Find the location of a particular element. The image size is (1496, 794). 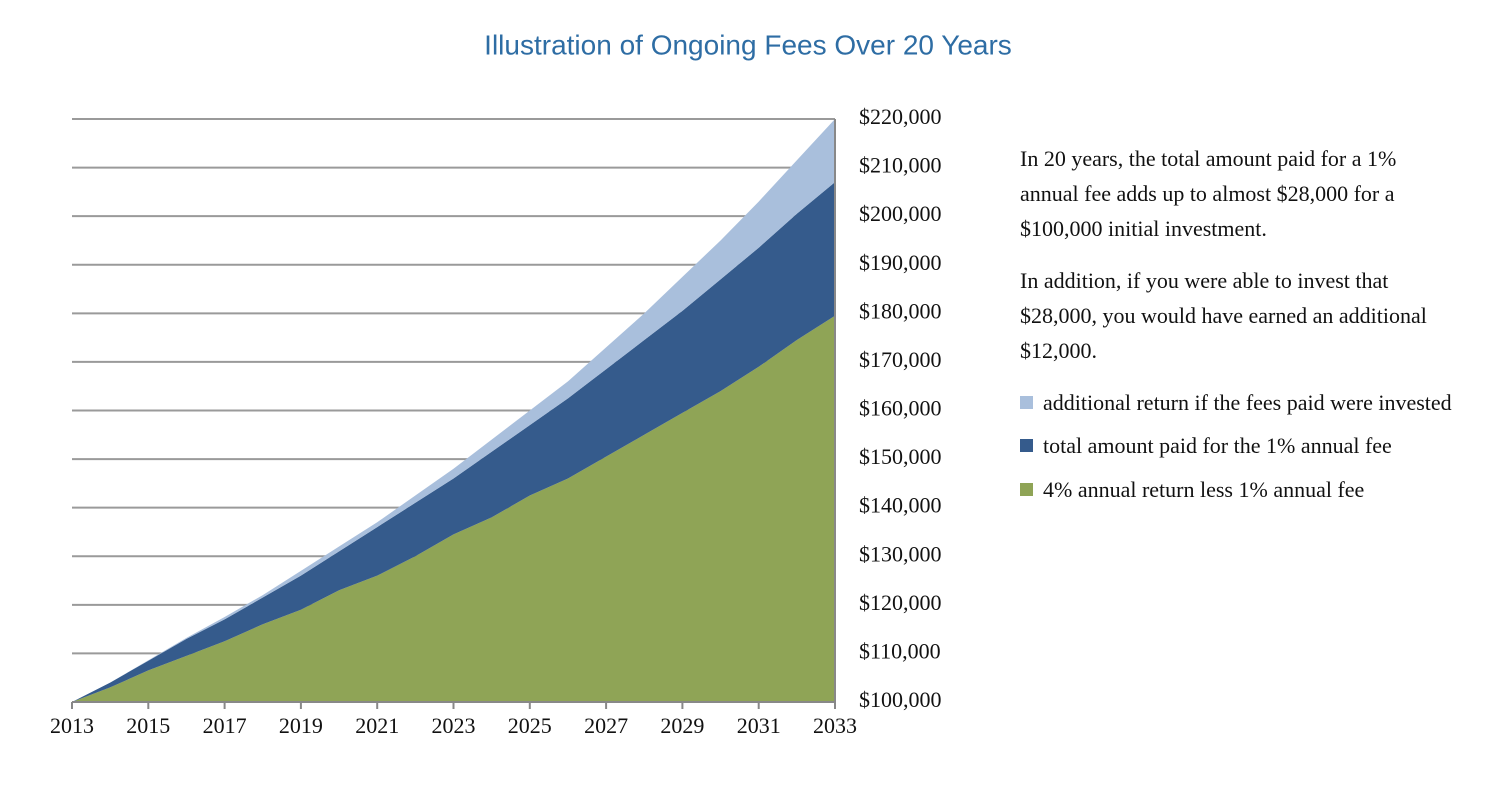

x-tick-label: 2021 is located at coordinates (377, 725).